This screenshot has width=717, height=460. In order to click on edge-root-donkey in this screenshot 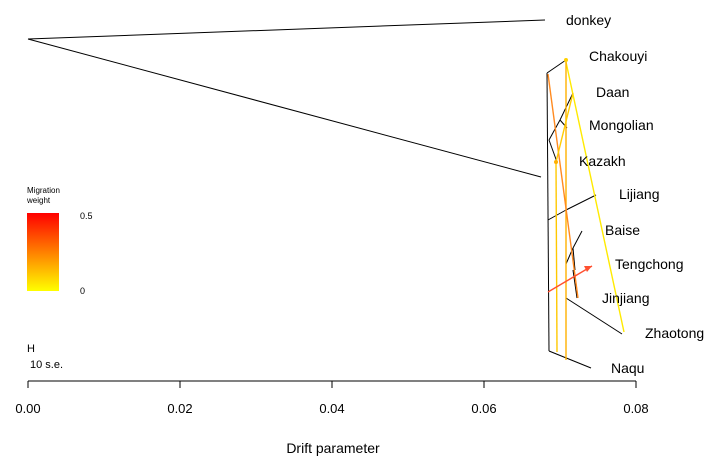, I will do `click(286, 29)`.